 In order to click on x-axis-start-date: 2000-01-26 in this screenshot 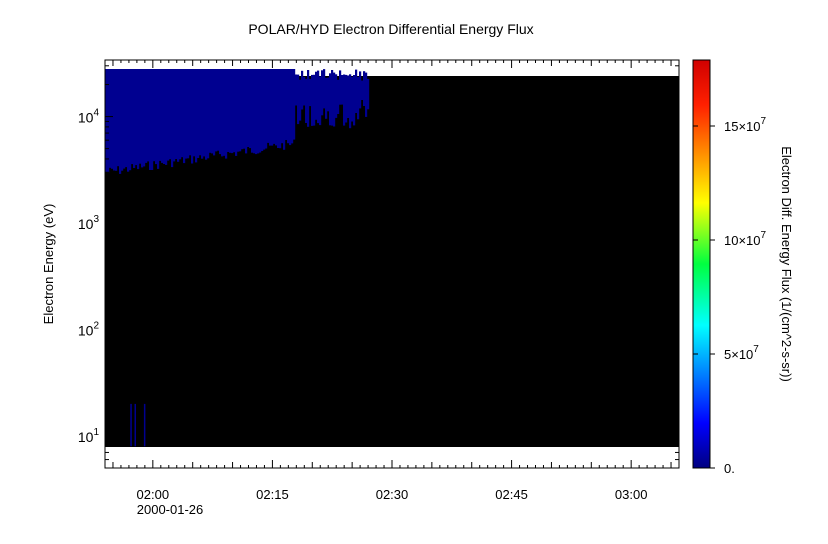, I will do `click(170, 509)`.